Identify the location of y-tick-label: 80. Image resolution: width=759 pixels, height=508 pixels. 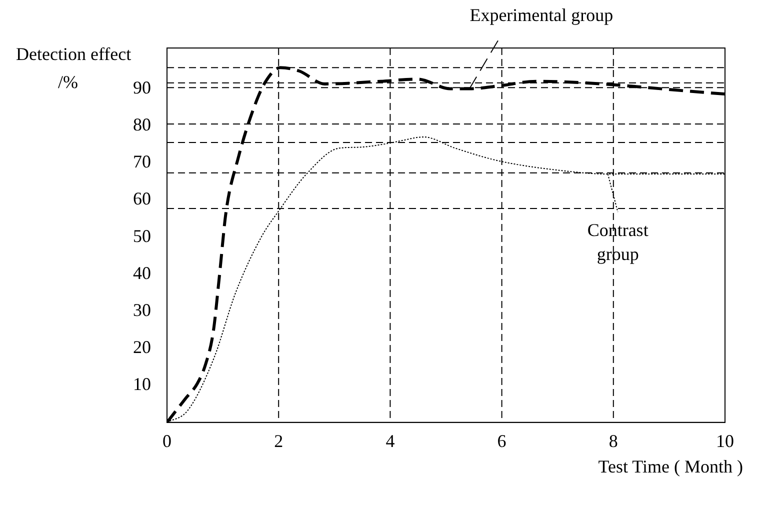
(142, 124).